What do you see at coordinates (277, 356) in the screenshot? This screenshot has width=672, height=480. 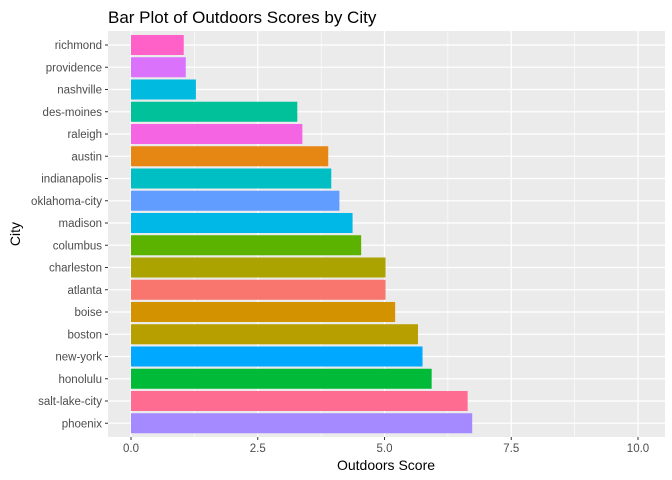 I see `bar-new-york` at bounding box center [277, 356].